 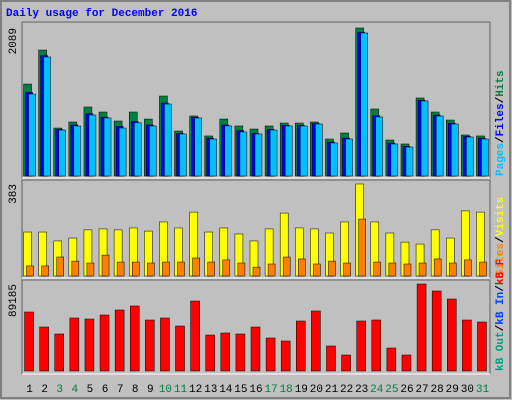 I want to click on x-tick-label: 14, so click(x=226, y=390).